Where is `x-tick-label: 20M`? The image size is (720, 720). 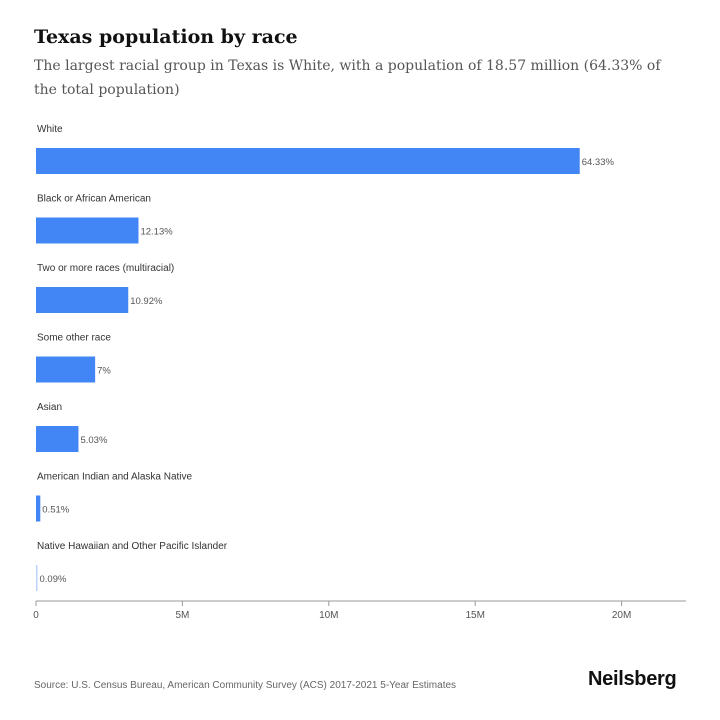 x-tick-label: 20M is located at coordinates (621, 615).